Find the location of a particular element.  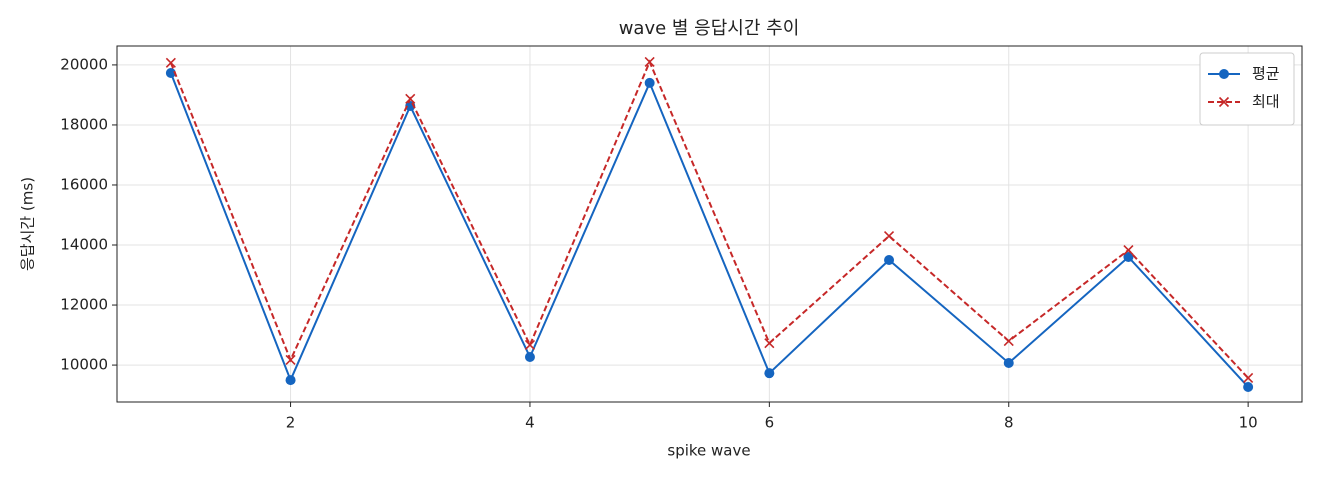

y-tick-label: 10000 is located at coordinates (84, 365).